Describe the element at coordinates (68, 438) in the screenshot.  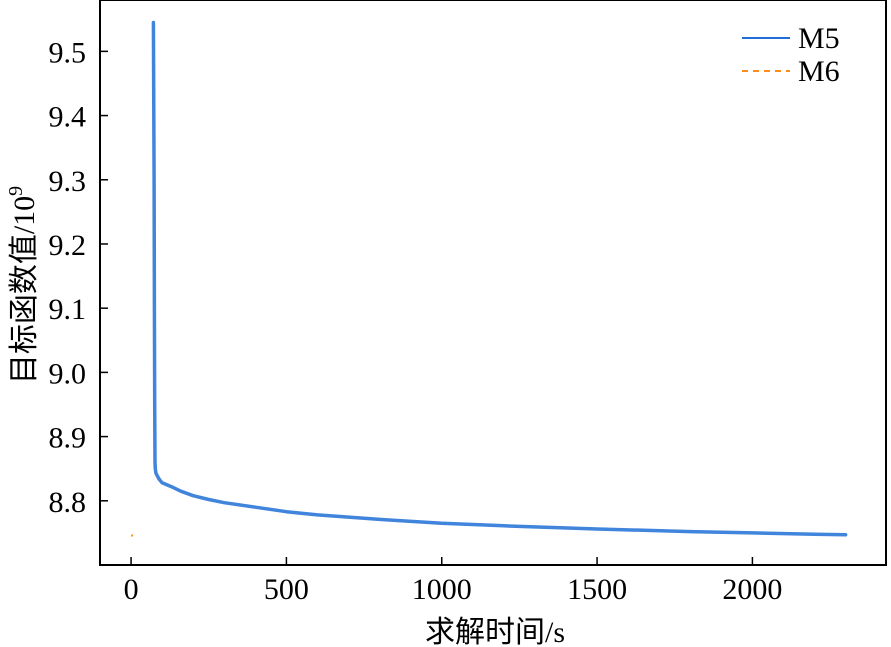
I see `y-tick-label: 8.9` at that location.